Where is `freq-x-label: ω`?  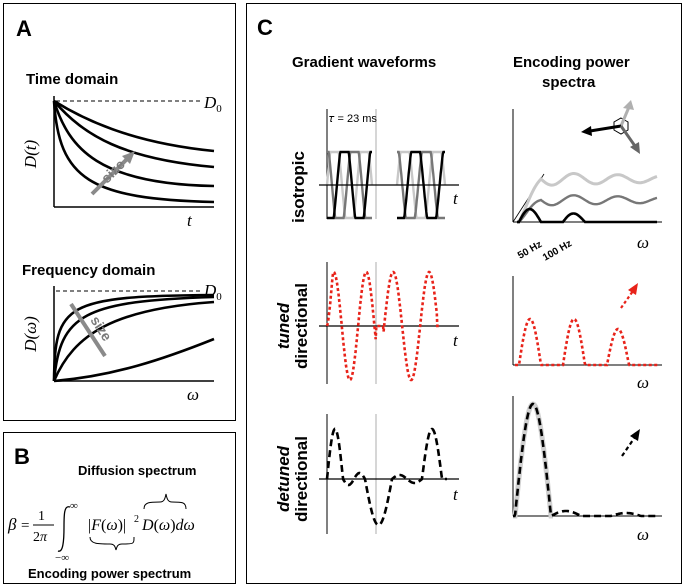
freq-x-label: ω is located at coordinates (193, 394).